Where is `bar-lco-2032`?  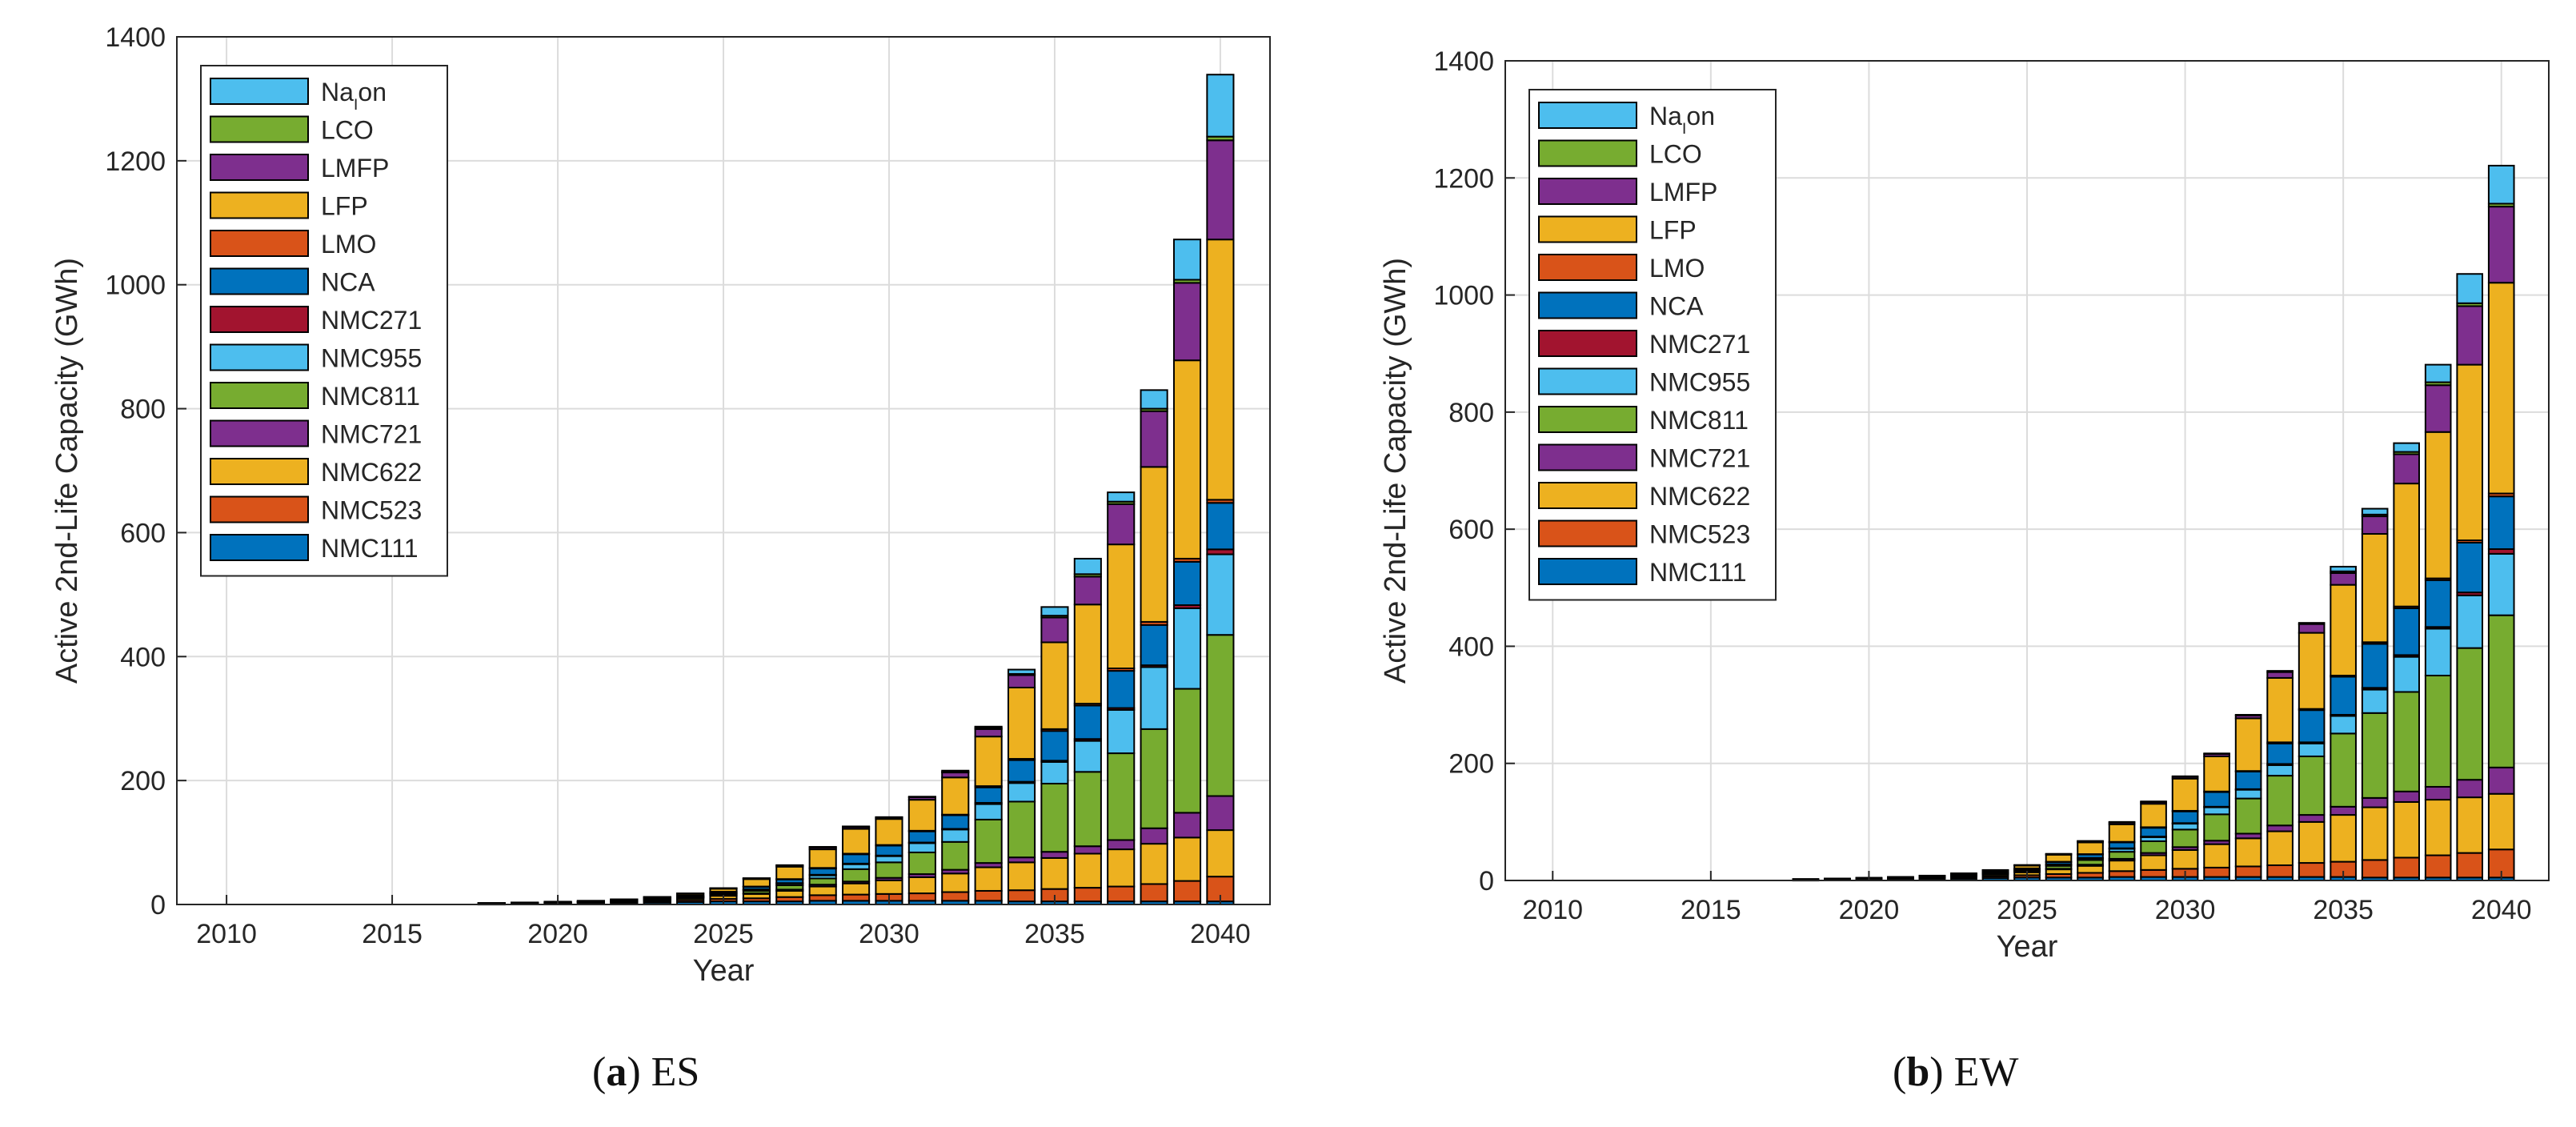 bar-lco-2032 is located at coordinates (2248, 715).